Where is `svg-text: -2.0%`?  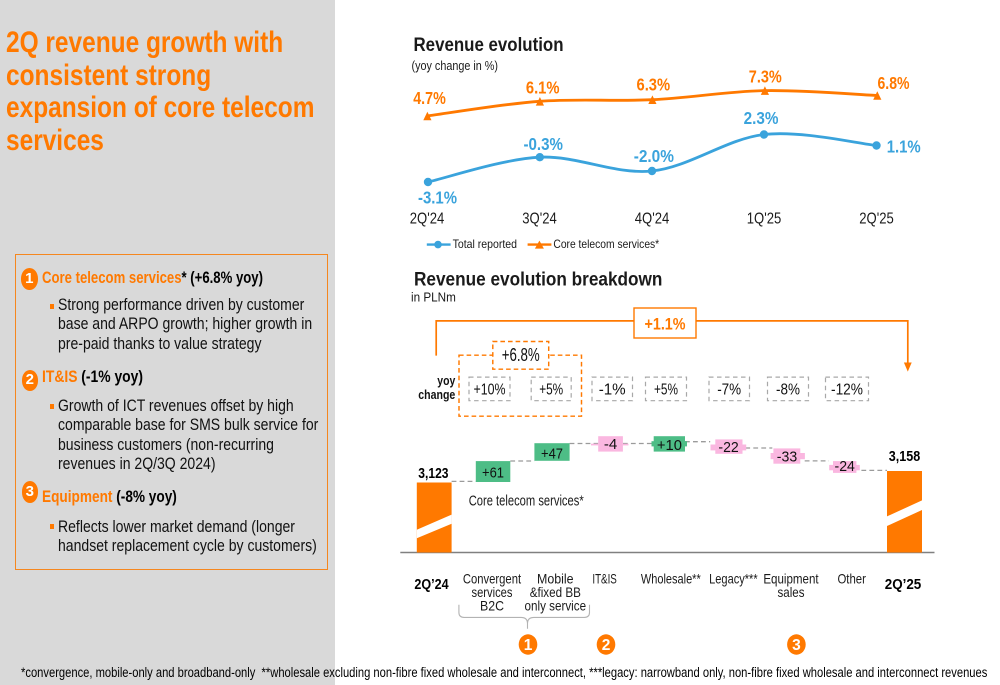
svg-text: -2.0% is located at coordinates (654, 156).